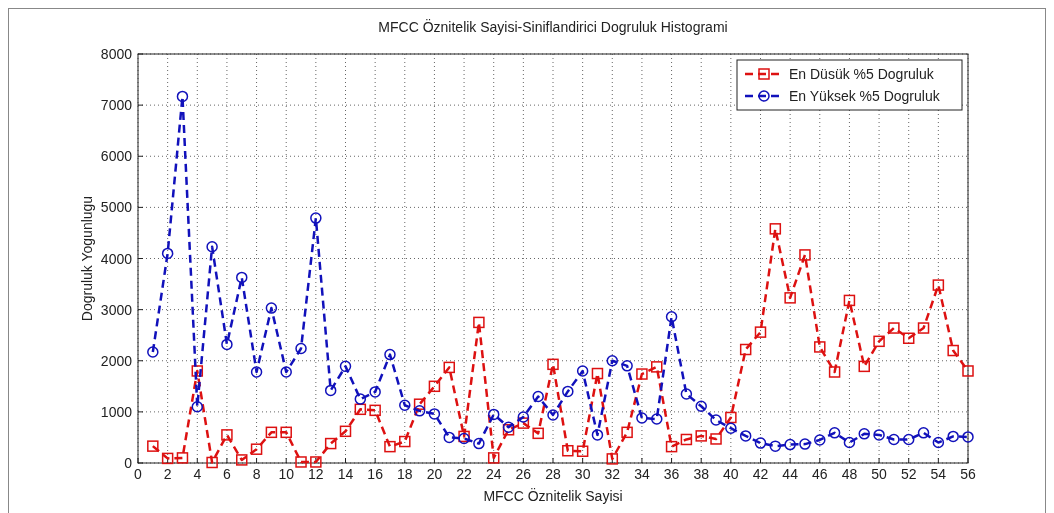 This screenshot has height=513, width=1054. What do you see at coordinates (227, 474) in the screenshot?
I see `x-tick-label: 6` at bounding box center [227, 474].